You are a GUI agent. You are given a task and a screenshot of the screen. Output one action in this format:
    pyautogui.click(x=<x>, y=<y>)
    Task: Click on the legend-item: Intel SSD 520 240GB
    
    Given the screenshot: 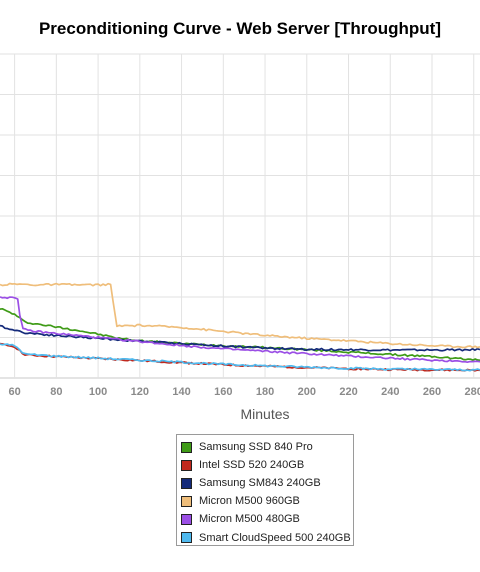 What is the action you would take?
    pyautogui.click(x=267, y=465)
    